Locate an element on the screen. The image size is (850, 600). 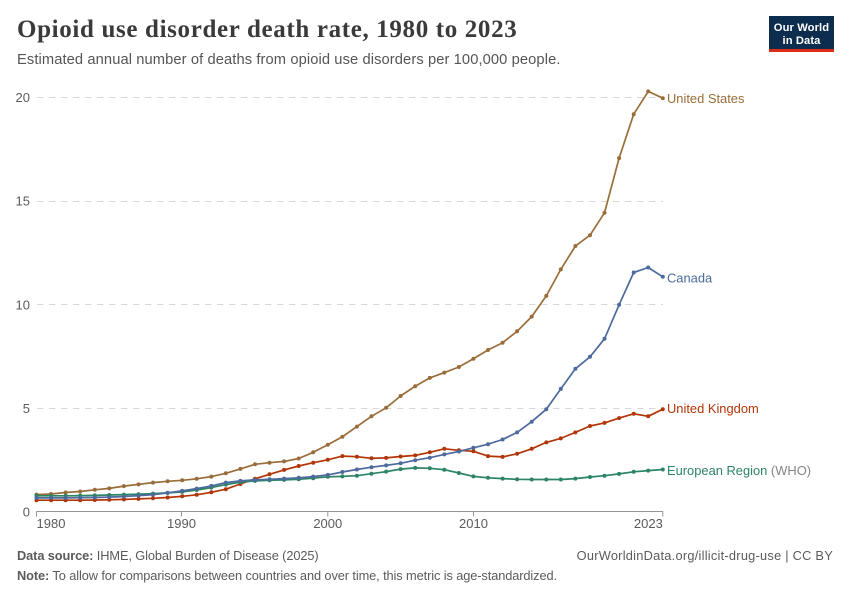
svg-text: United States is located at coordinates (705, 98).